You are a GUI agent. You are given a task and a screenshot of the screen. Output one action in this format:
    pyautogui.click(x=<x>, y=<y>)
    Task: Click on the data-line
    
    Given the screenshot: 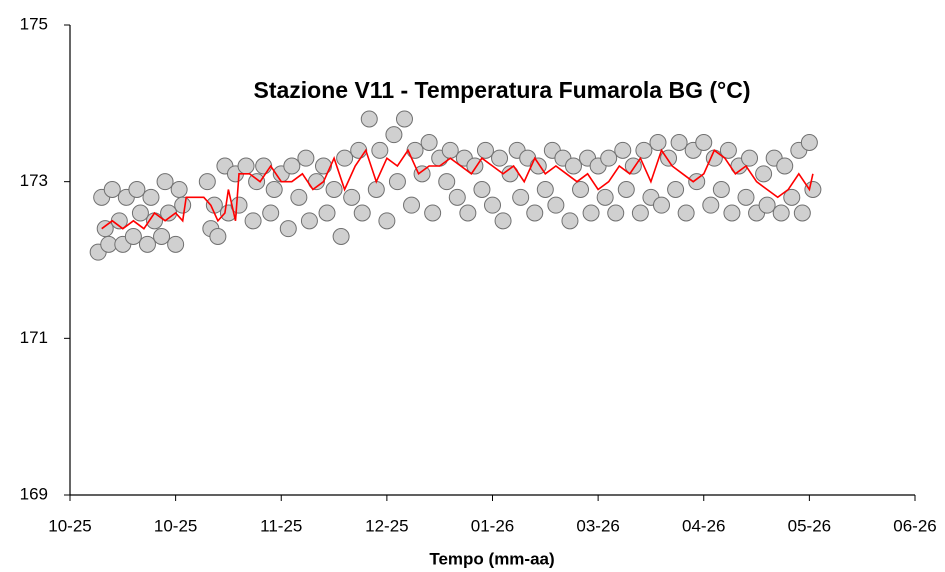 What is the action you would take?
    pyautogui.click(x=457, y=189)
    